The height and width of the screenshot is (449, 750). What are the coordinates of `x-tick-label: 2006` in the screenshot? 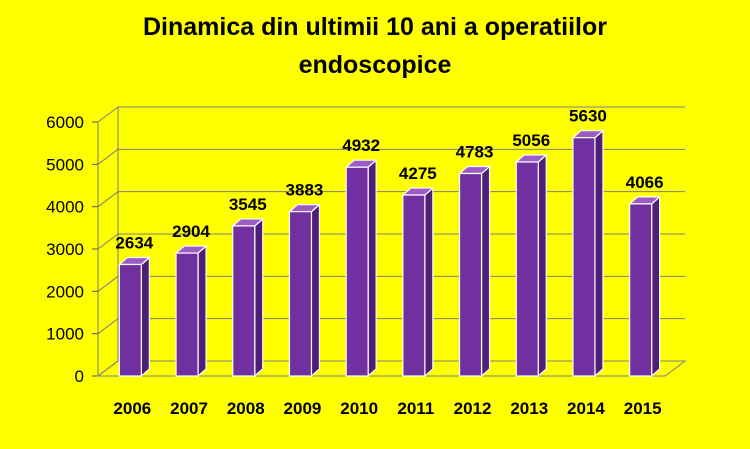 It's located at (132, 408).